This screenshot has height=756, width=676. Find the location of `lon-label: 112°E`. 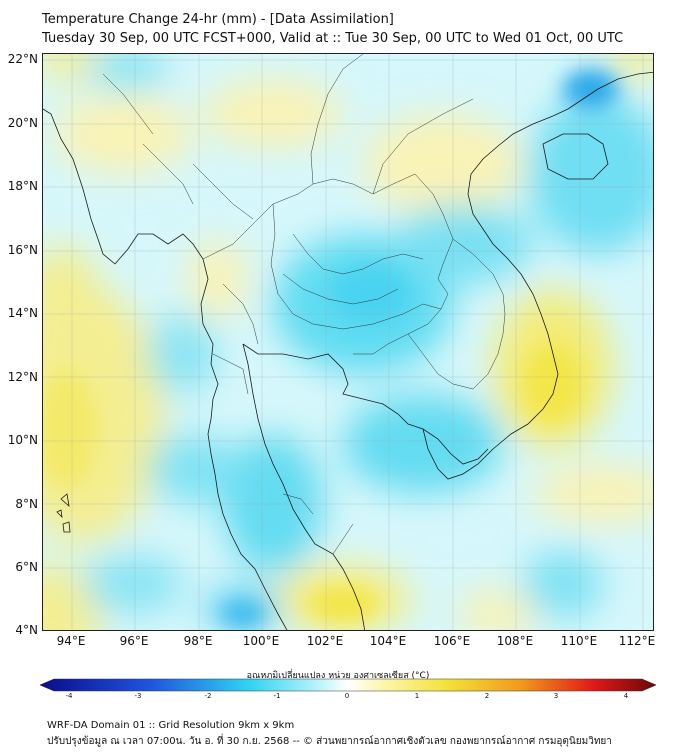

lon-label: 112°E is located at coordinates (637, 641).